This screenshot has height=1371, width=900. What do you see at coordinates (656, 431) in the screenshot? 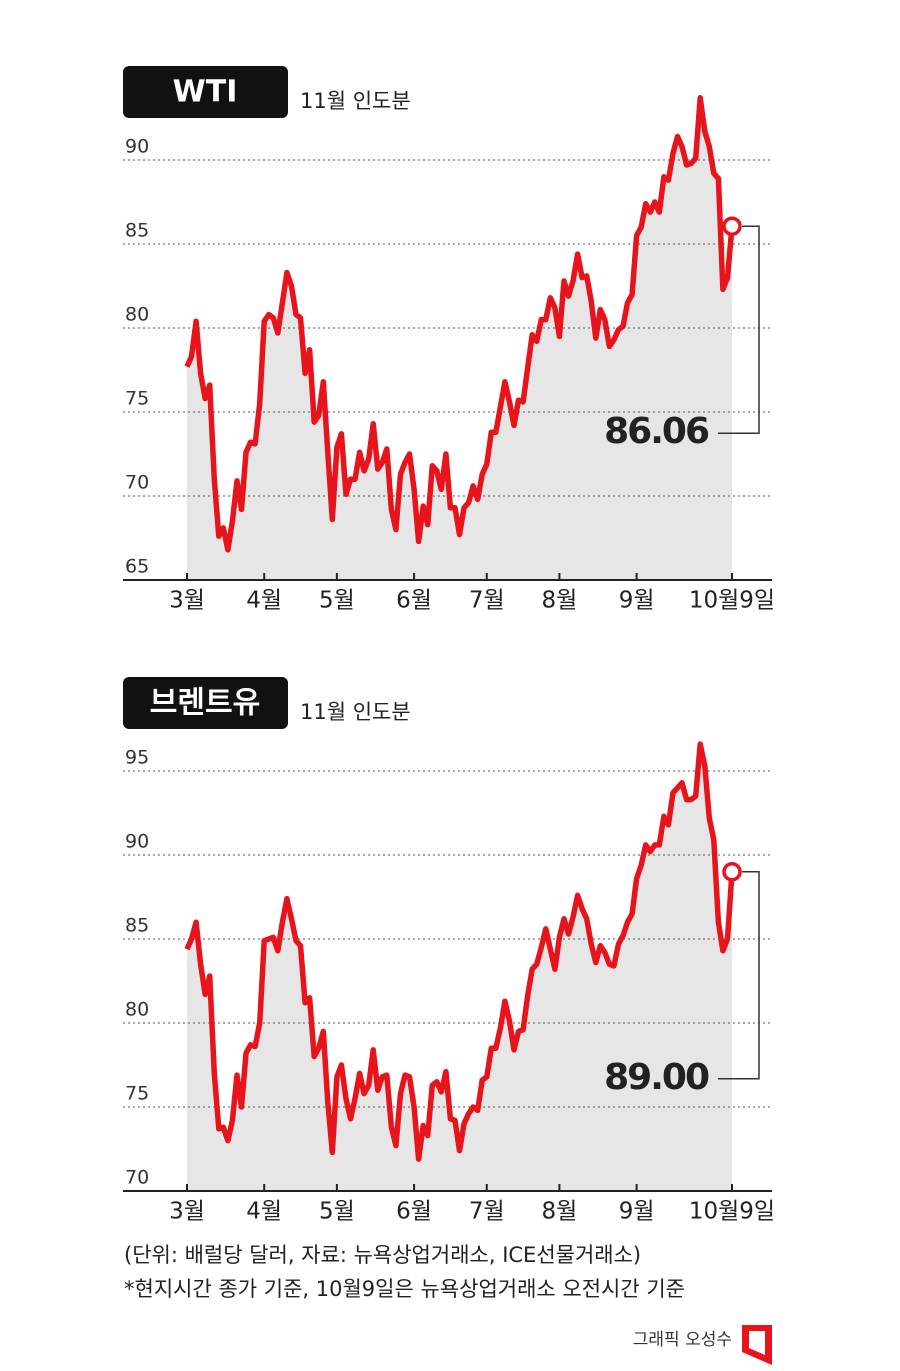
I see `end-value-label: 86.06` at bounding box center [656, 431].